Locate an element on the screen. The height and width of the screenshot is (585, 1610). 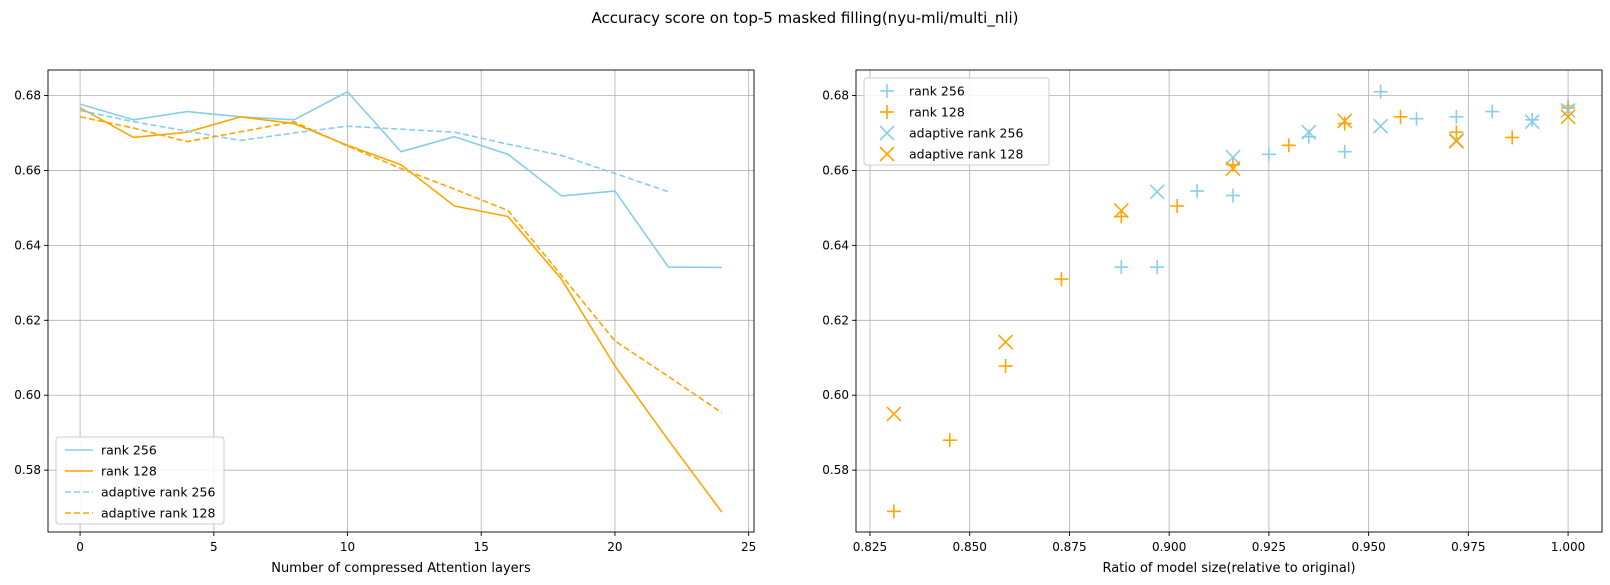
x-tick-label: 0.850 is located at coordinates (970, 547).